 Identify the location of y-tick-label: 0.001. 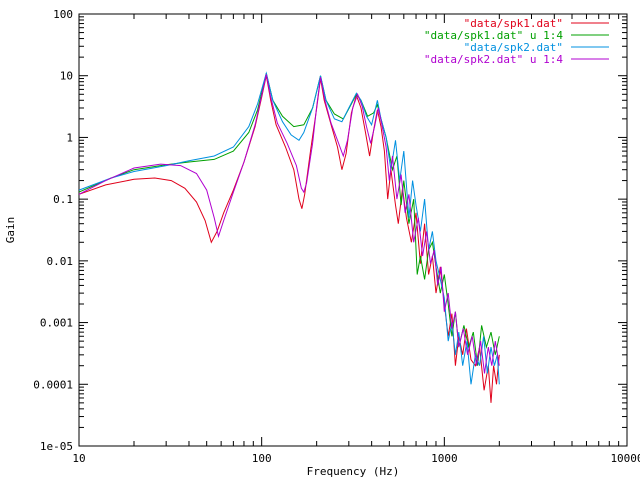
(56, 323).